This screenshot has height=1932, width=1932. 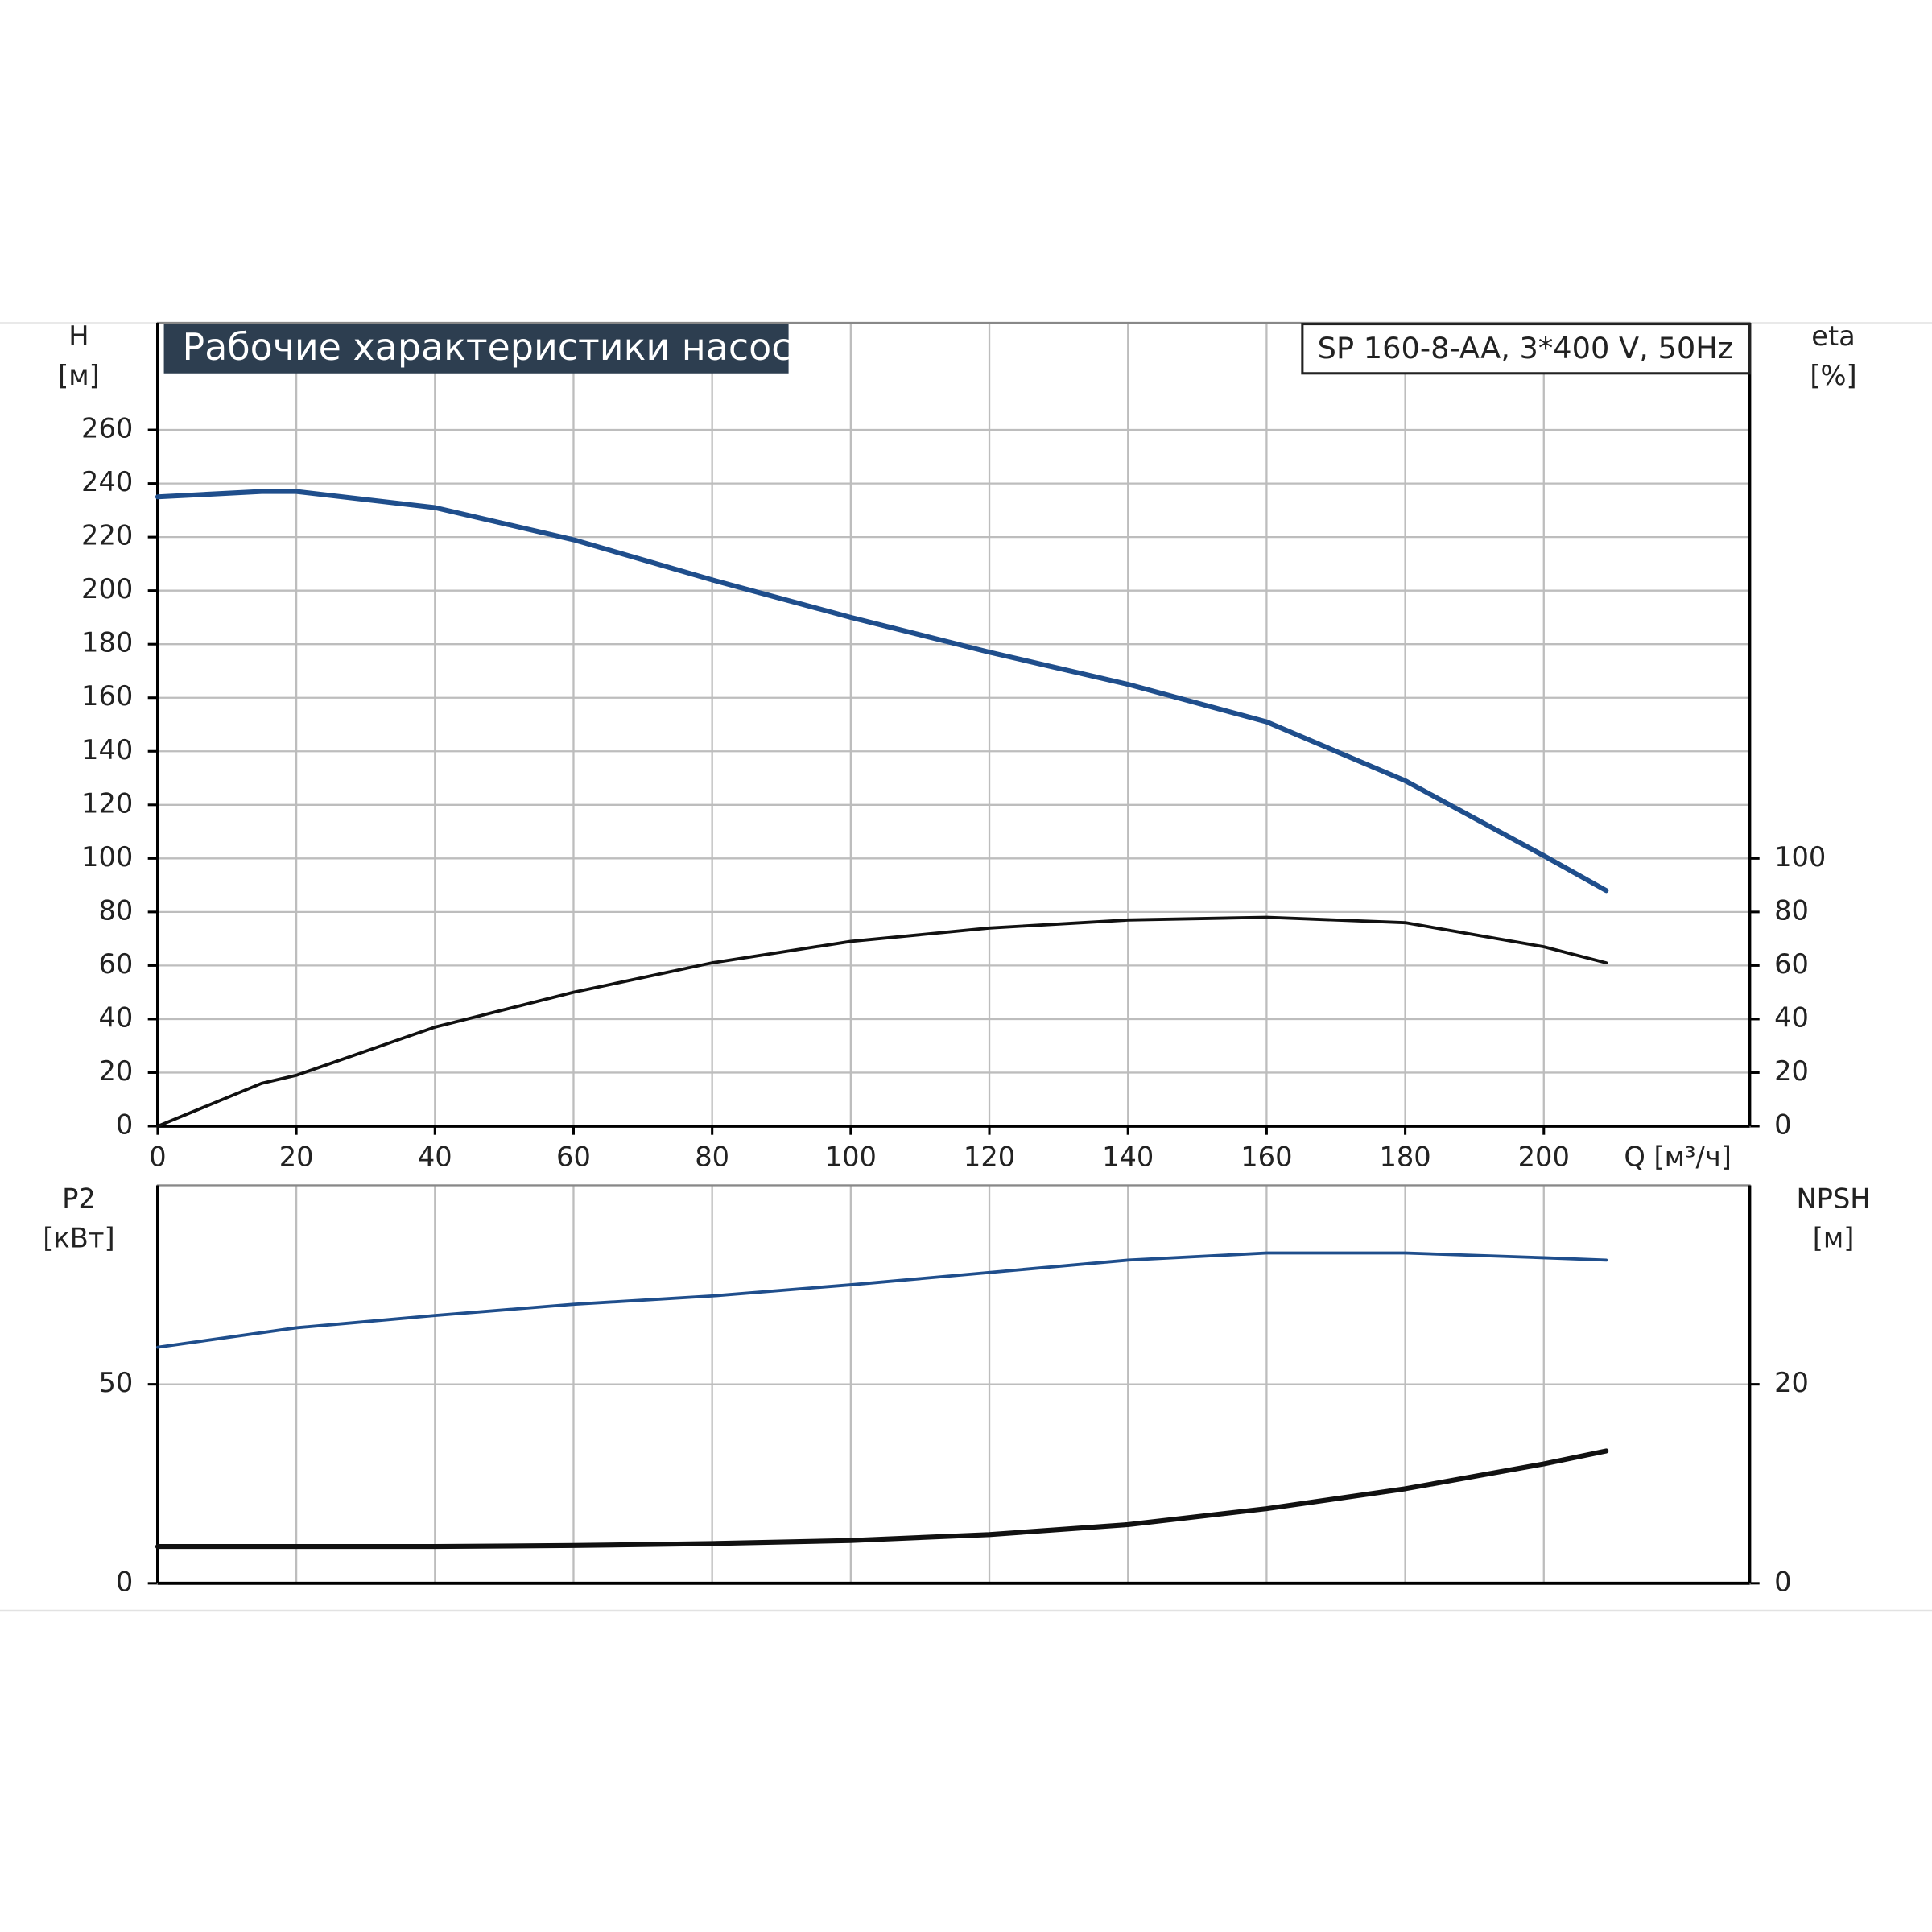 I want to click on y-tick-label: 220, so click(x=107, y=535).